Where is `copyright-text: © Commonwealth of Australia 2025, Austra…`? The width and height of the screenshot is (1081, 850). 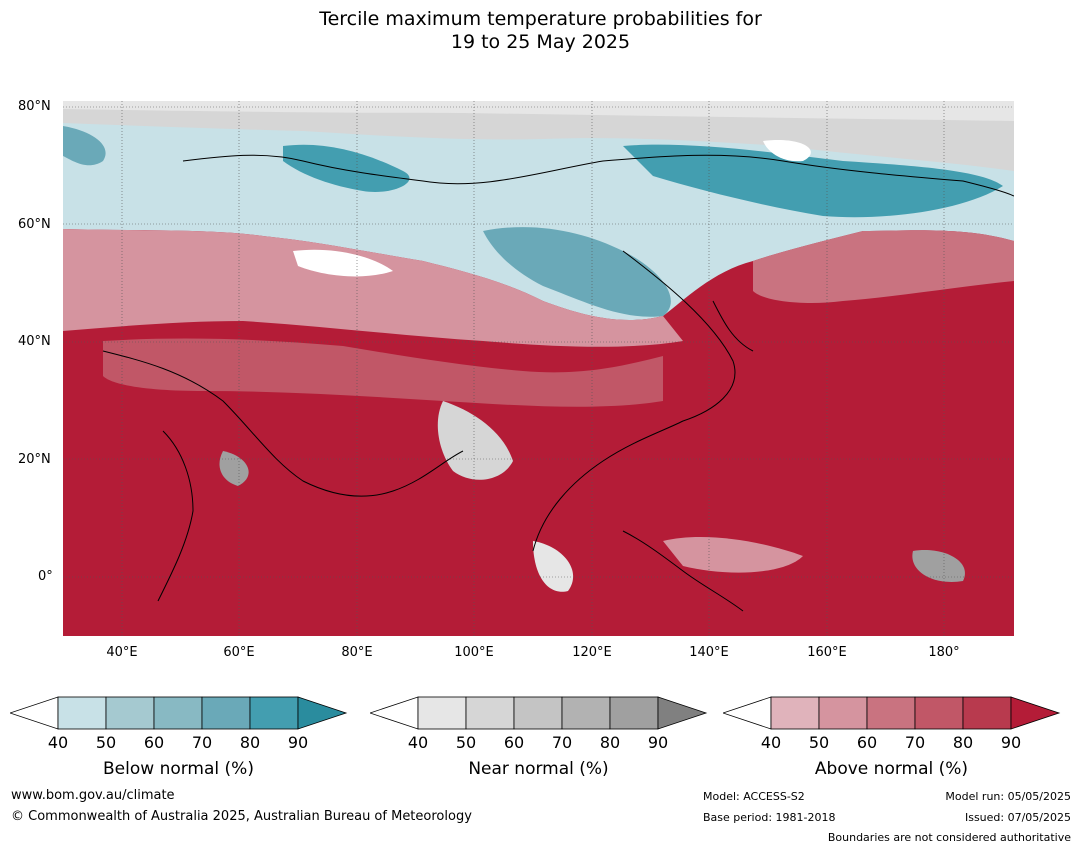
copyright-text: © Commonwealth of Australia 2025, Austra… is located at coordinates (241, 816).